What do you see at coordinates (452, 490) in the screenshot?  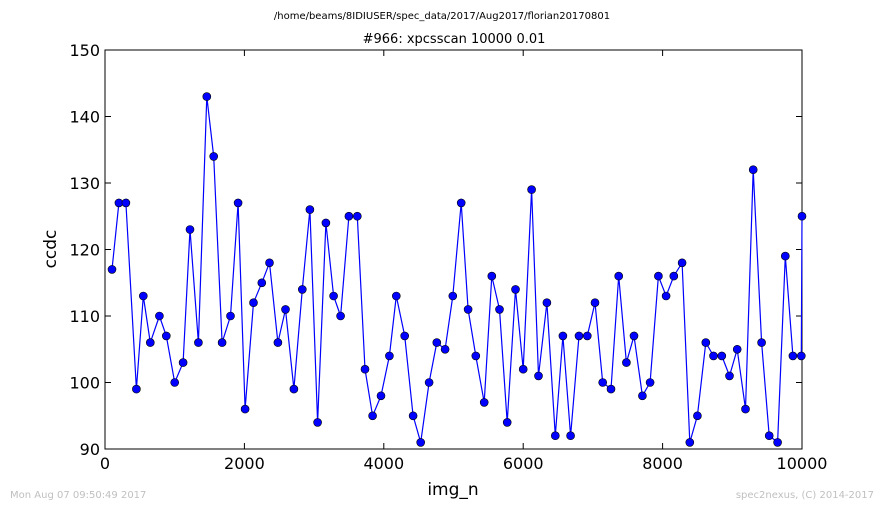 I see `x-axis-label: img_n` at bounding box center [452, 490].